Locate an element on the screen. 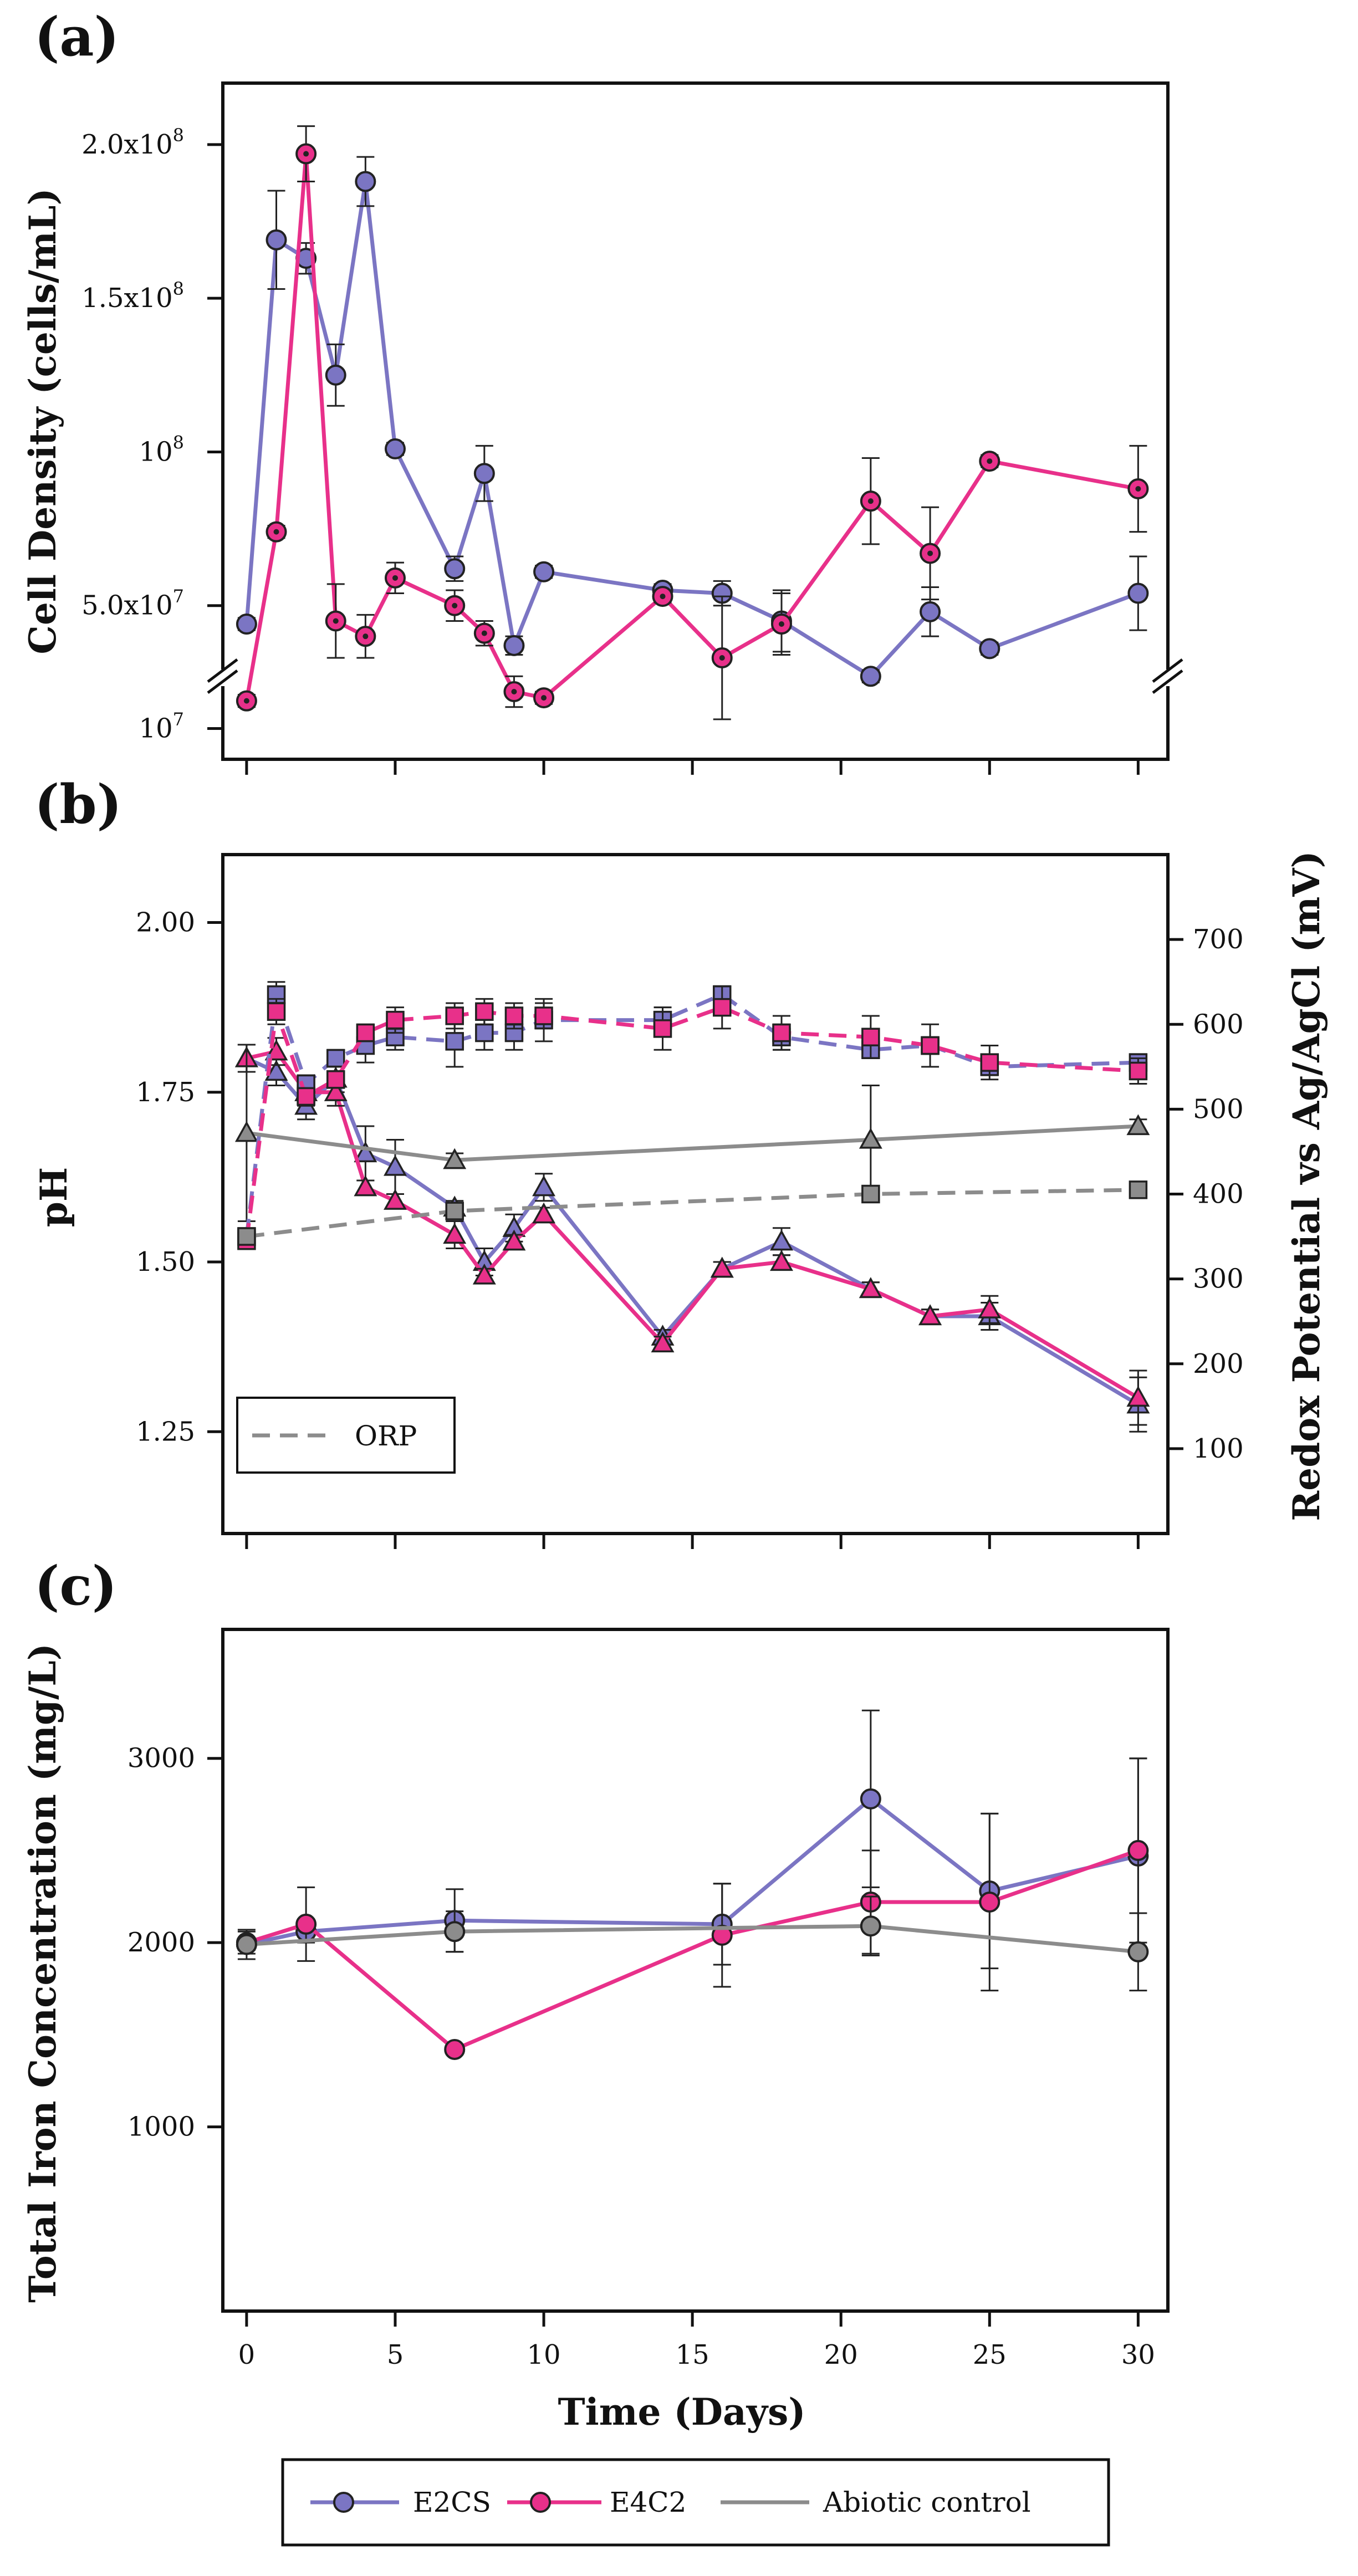 The width and height of the screenshot is (1358, 2576). axis-break-right is located at coordinates (1167, 676).